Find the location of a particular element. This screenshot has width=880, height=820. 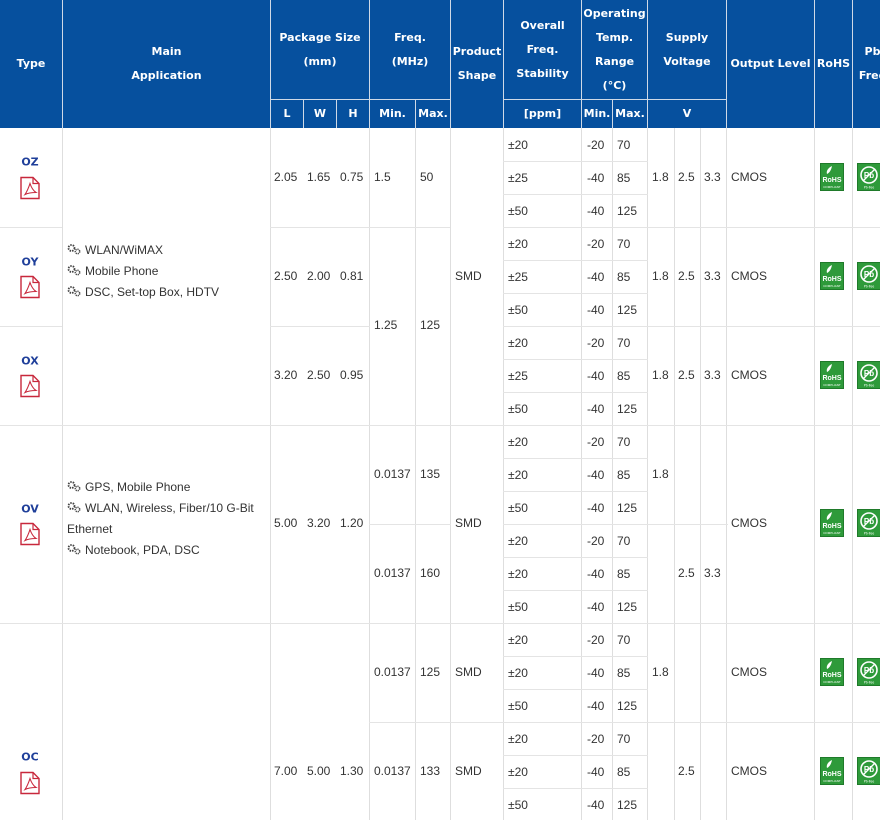

col-header-temp-min: Min. is located at coordinates (597, 113).